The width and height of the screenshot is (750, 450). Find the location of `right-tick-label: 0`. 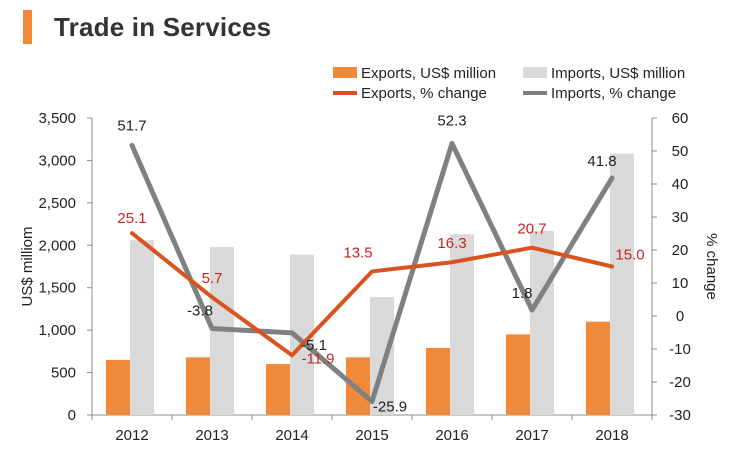

right-tick-label: 0 is located at coordinates (680, 316).